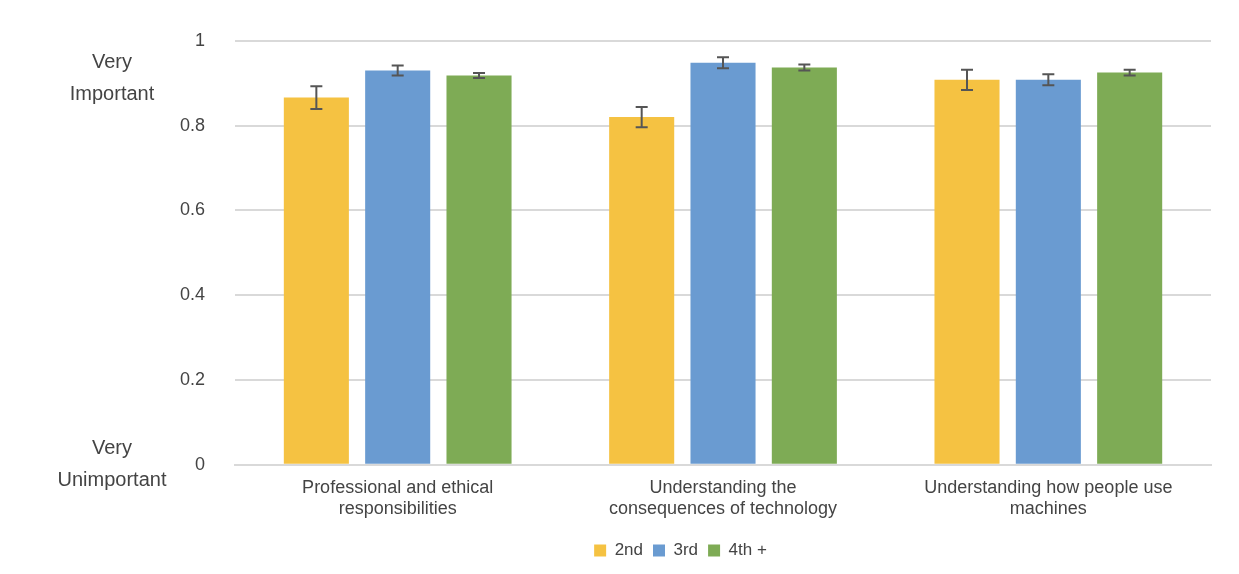 This screenshot has width=1239, height=574. Describe the element at coordinates (192, 124) in the screenshot. I see `y-tick-label: 0.8` at that location.